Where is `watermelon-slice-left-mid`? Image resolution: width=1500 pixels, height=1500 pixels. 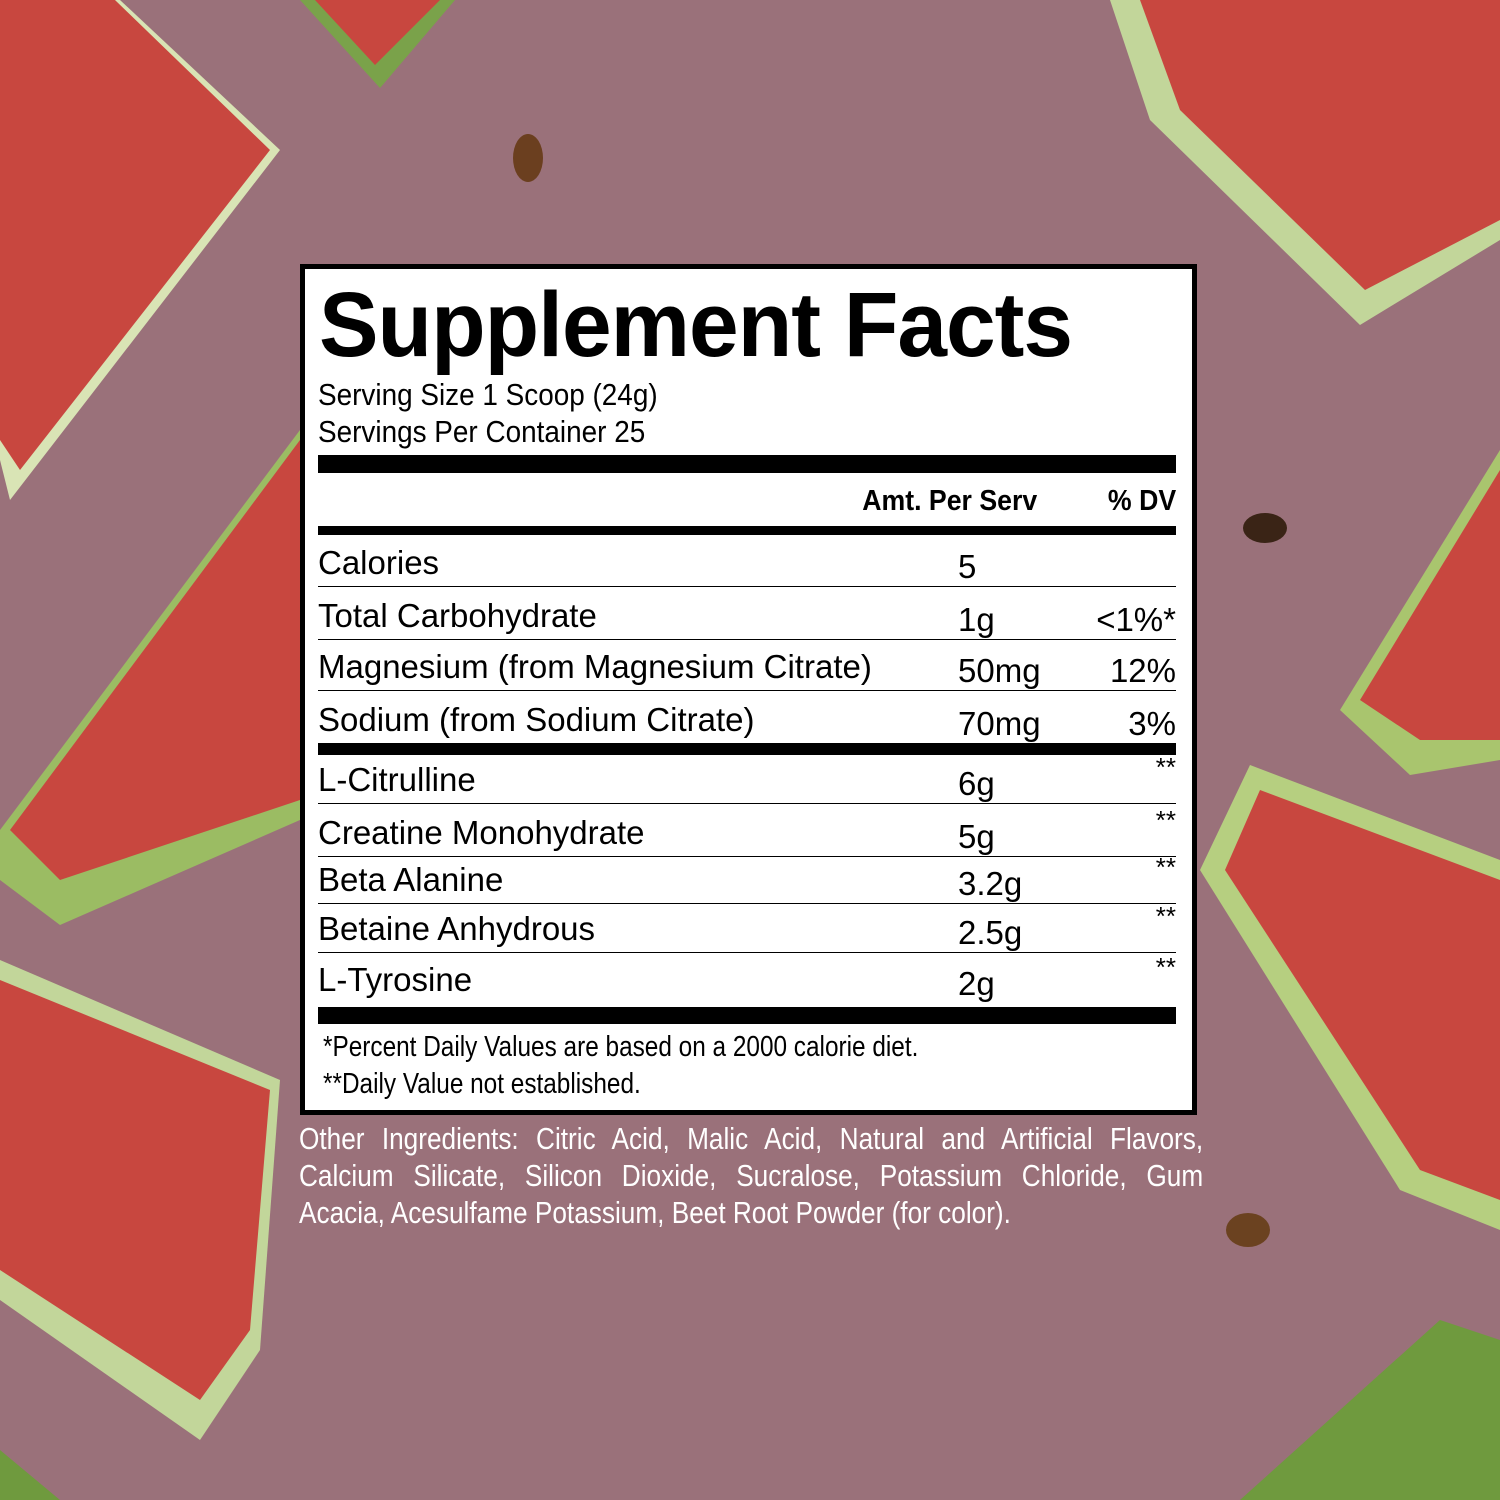 watermelon-slice-left-mid is located at coordinates (150, 677).